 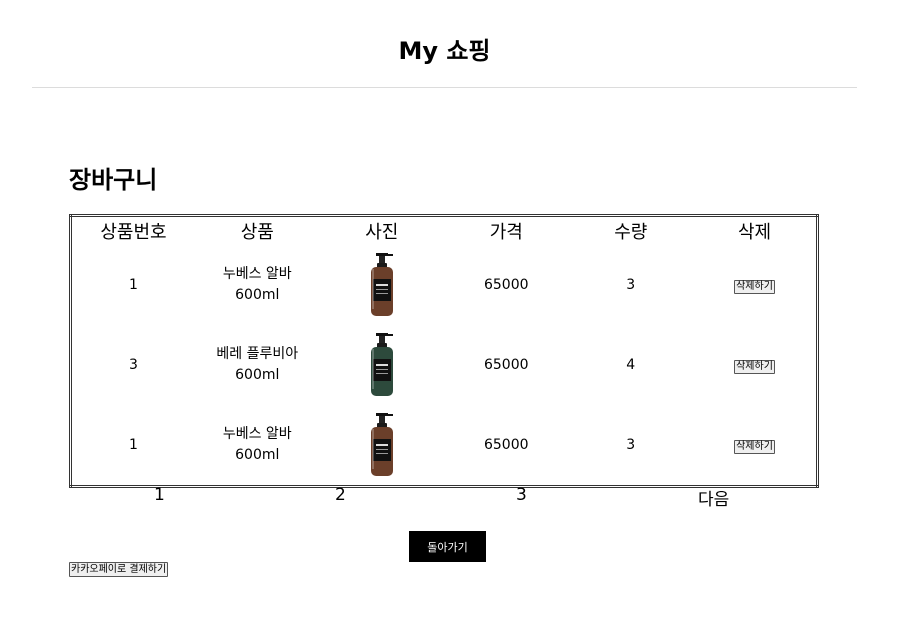 I want to click on next-page-link: 다음, so click(x=714, y=500).